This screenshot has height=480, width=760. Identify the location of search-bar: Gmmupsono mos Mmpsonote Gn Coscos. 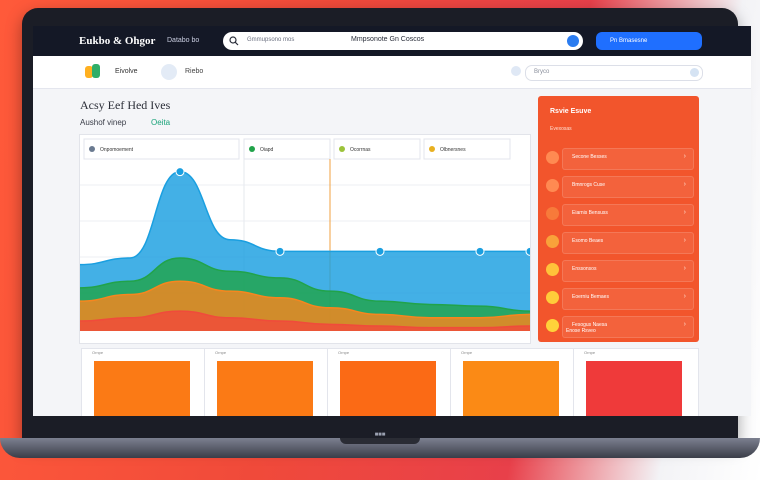
(403, 41).